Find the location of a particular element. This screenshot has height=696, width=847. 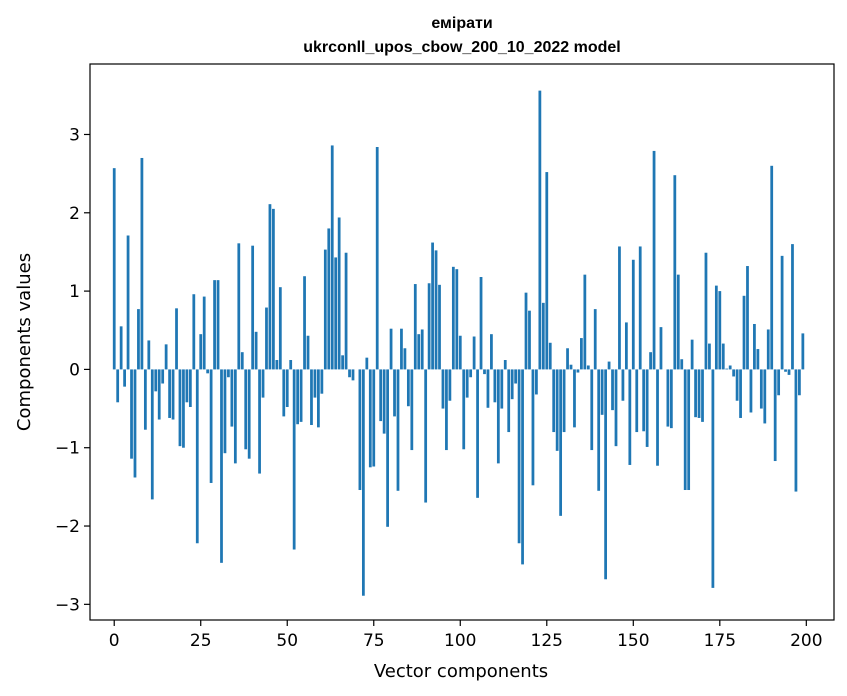

x-tick-label: 0 is located at coordinates (114, 641).